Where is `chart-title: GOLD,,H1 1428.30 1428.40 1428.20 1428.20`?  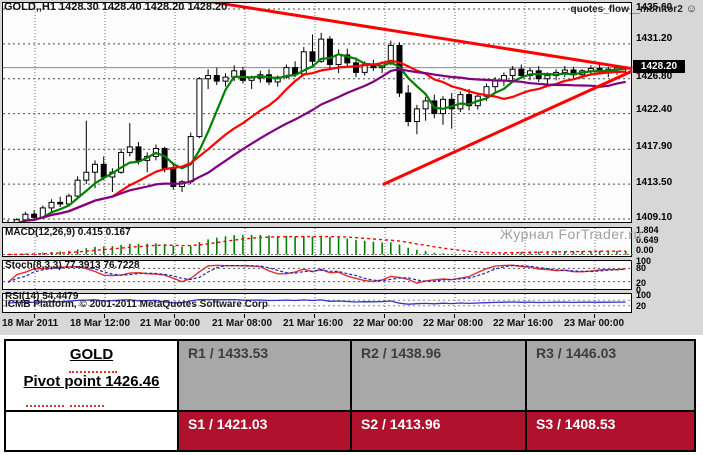 chart-title: GOLD,,H1 1428.30 1428.40 1428.20 1428.20 is located at coordinates (116, 7).